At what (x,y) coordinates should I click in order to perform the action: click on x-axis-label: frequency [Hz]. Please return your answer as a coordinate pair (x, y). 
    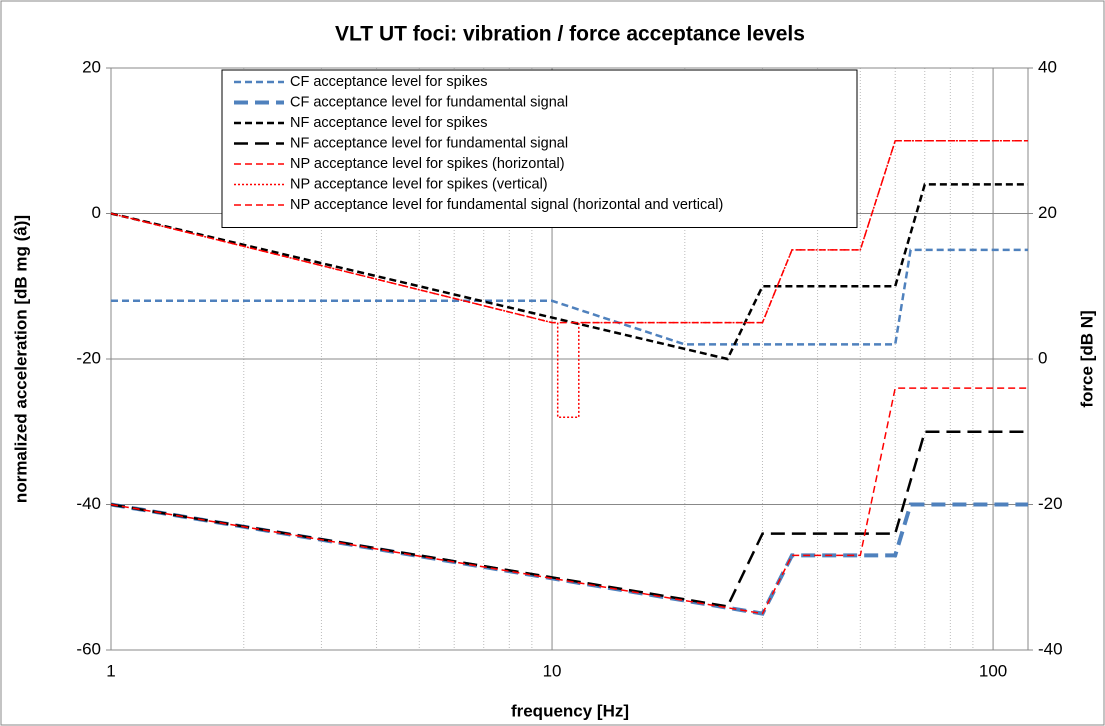
    Looking at the image, I should click on (570, 710).